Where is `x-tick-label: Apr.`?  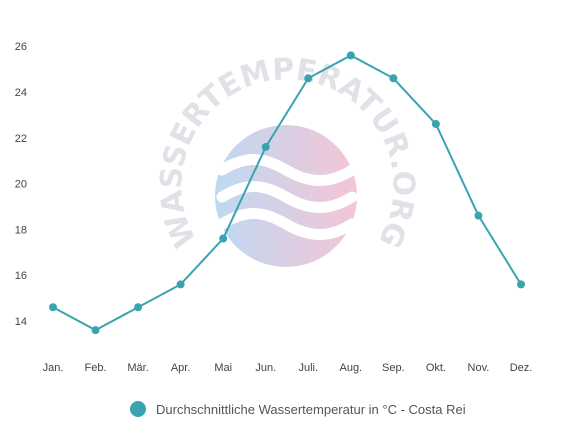
x-tick-label: Apr. is located at coordinates (181, 368).